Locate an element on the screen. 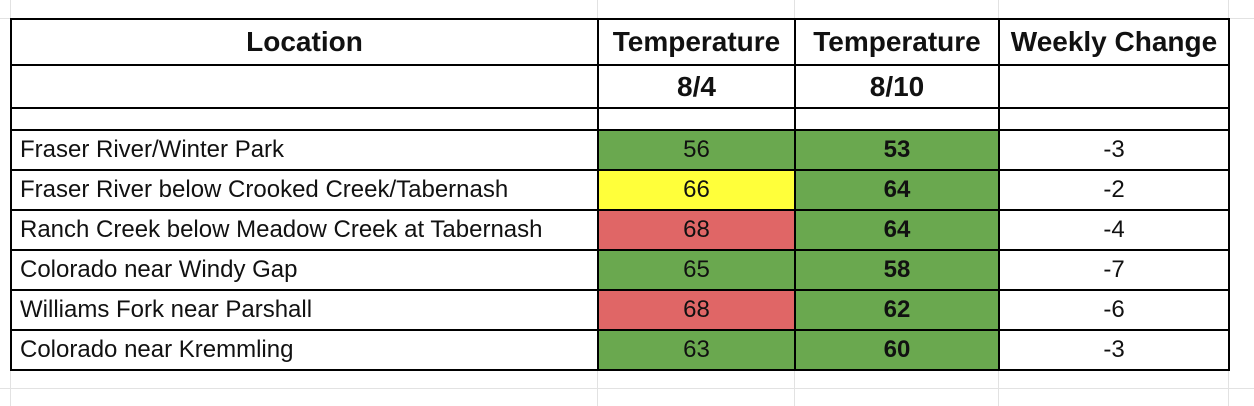 The height and width of the screenshot is (406, 1254). temp-8-10-cell: 58 is located at coordinates (897, 270).